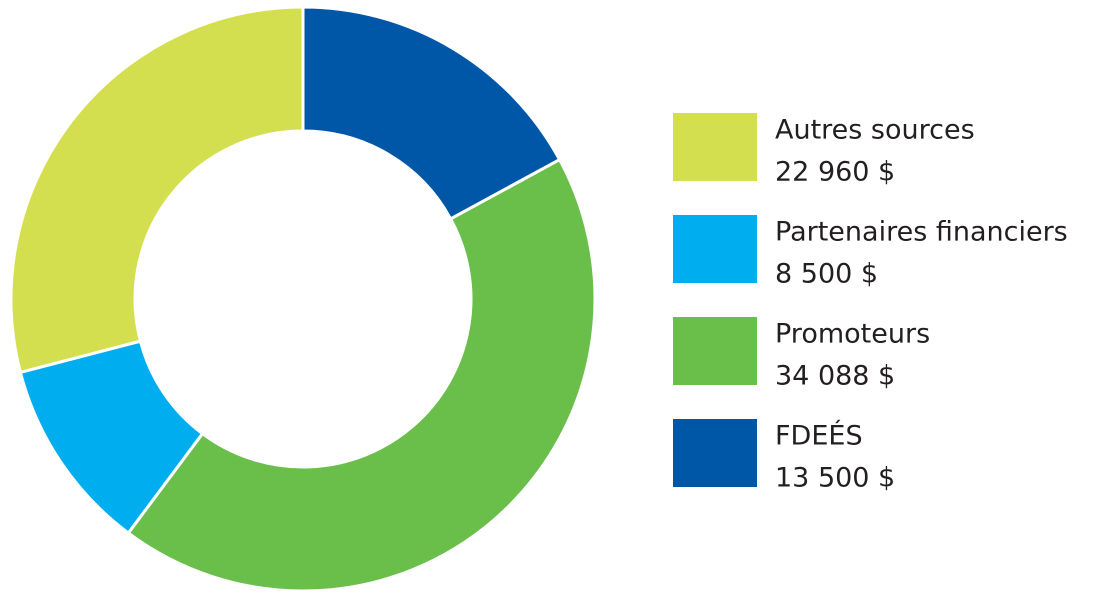 The image size is (1113, 598). Describe the element at coordinates (826, 274) in the screenshot. I see `legend-value: 8 500 $` at that location.